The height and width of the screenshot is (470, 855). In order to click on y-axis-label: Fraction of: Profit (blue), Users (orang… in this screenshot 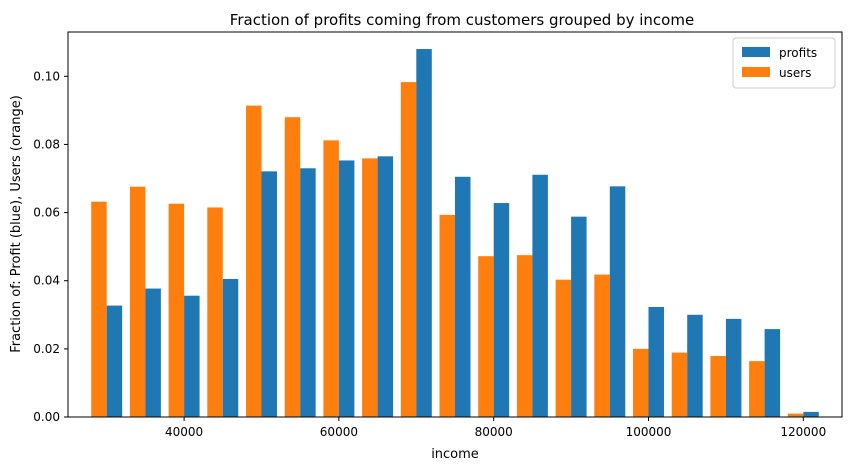, I will do `click(16, 224)`.